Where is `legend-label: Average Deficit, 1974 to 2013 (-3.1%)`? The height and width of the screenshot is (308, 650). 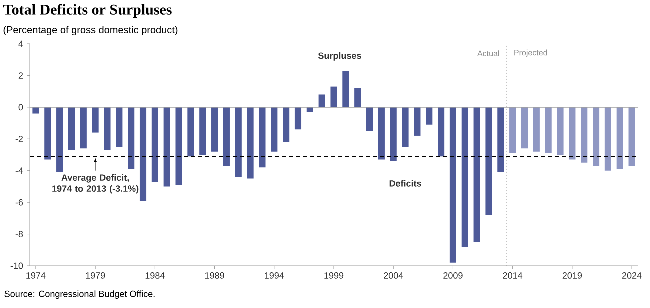
legend-label: Average Deficit, 1974 to 2013 (-3.1%) is located at coordinates (95, 184).